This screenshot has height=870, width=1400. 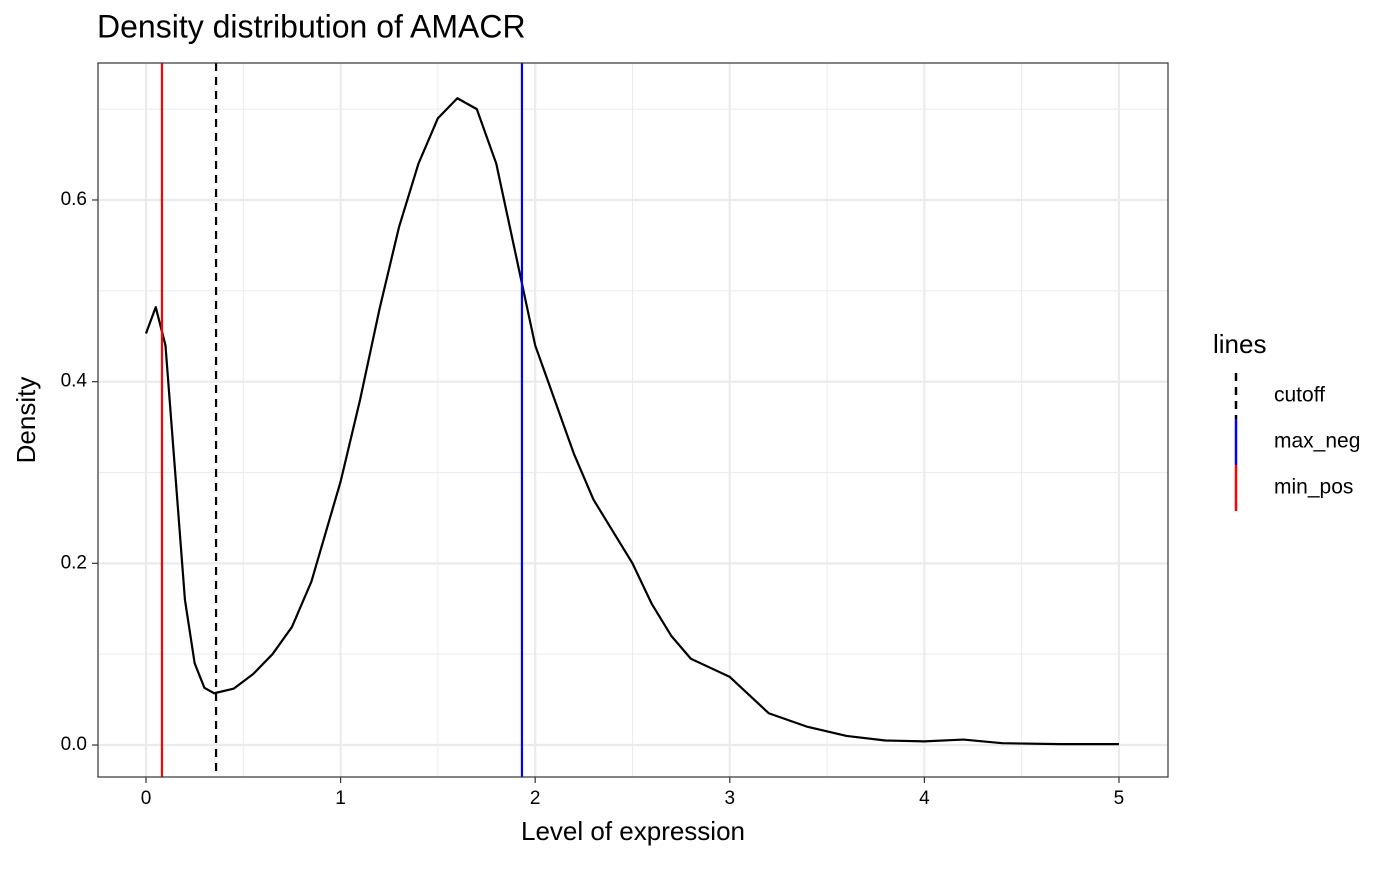 I want to click on y-tick-label: 0.6, so click(x=74, y=199).